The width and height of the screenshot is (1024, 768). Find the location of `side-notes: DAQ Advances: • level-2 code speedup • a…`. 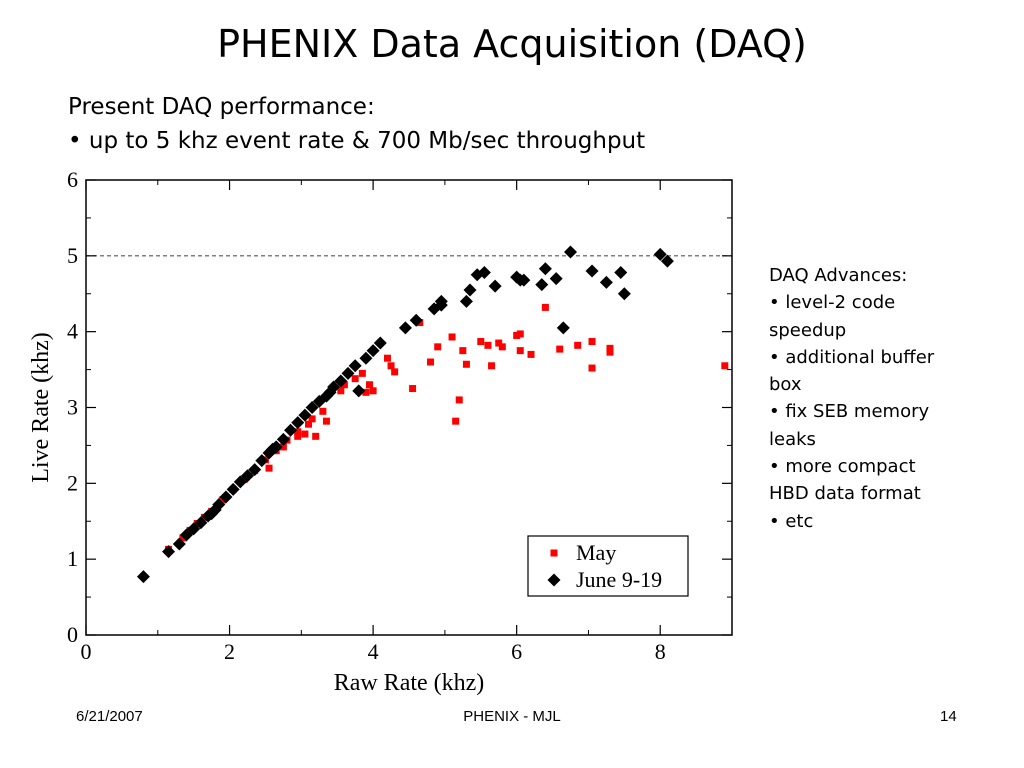

side-notes: DAQ Advances: • level-2 code speedup • a… is located at coordinates (874, 398).